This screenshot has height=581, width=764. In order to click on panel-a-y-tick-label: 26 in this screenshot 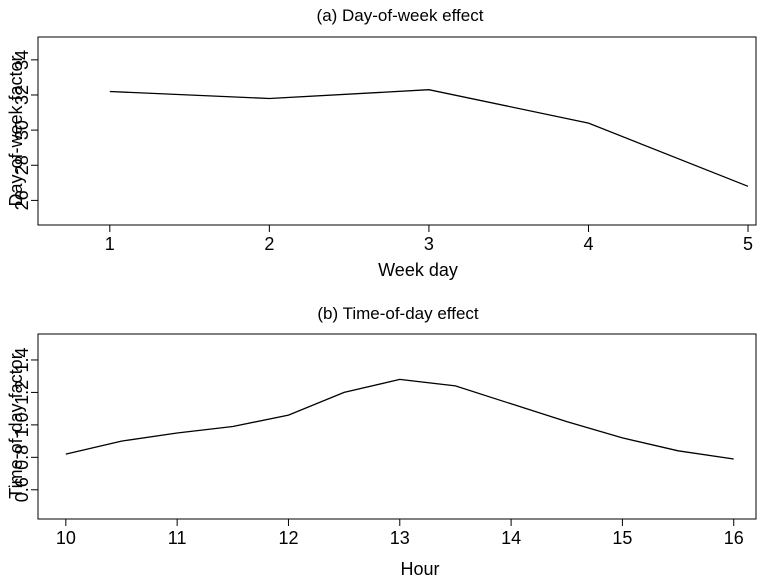, I will do `click(22, 200)`.